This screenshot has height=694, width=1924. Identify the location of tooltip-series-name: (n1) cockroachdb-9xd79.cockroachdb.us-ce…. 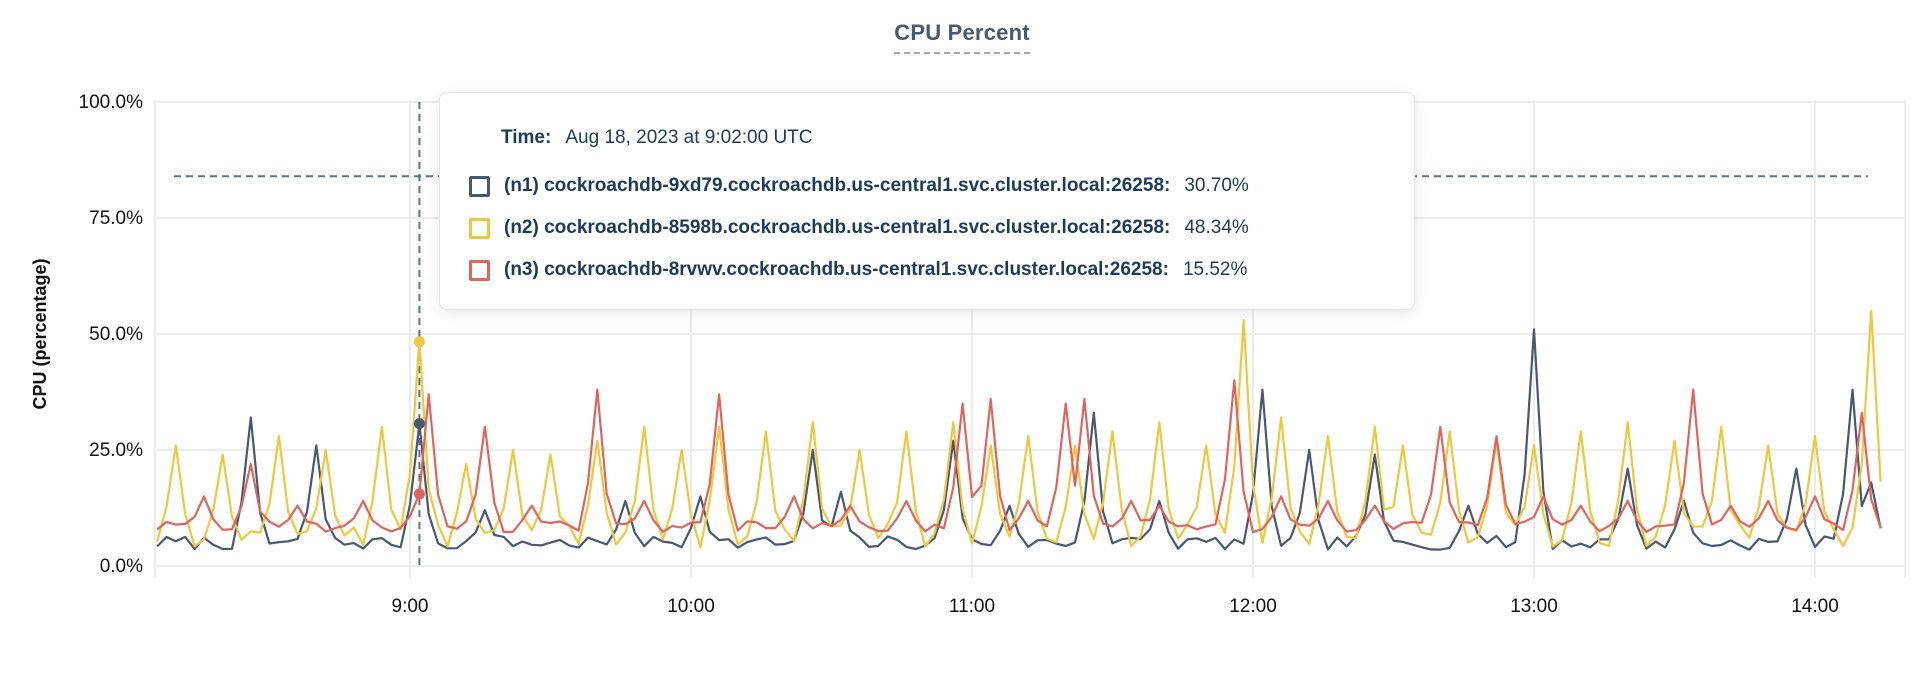
(837, 185).